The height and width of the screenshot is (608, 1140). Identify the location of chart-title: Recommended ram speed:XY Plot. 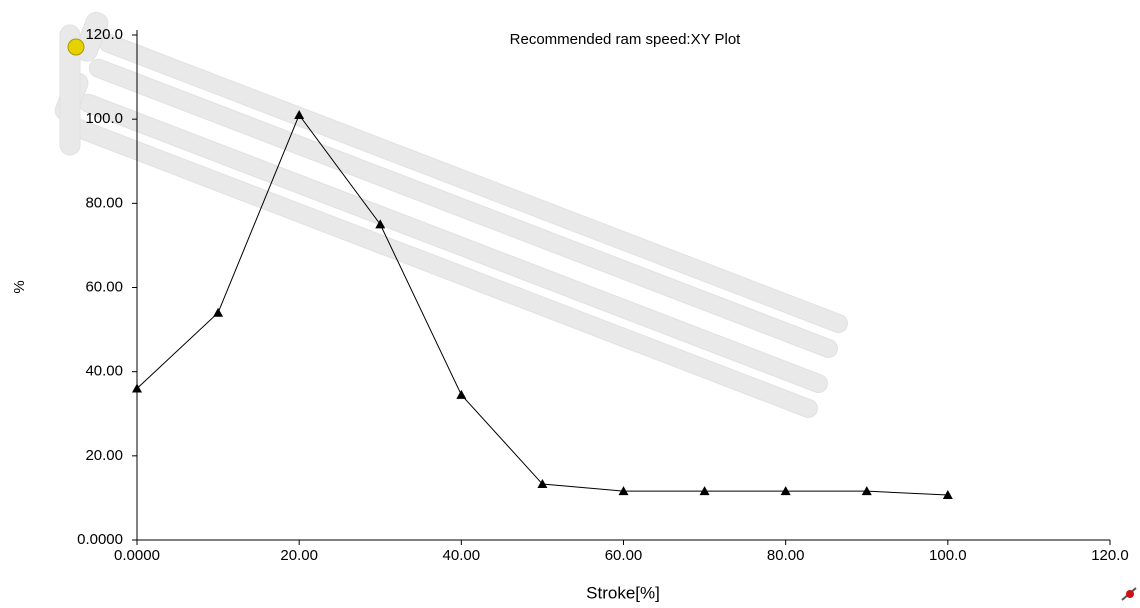
(626, 39).